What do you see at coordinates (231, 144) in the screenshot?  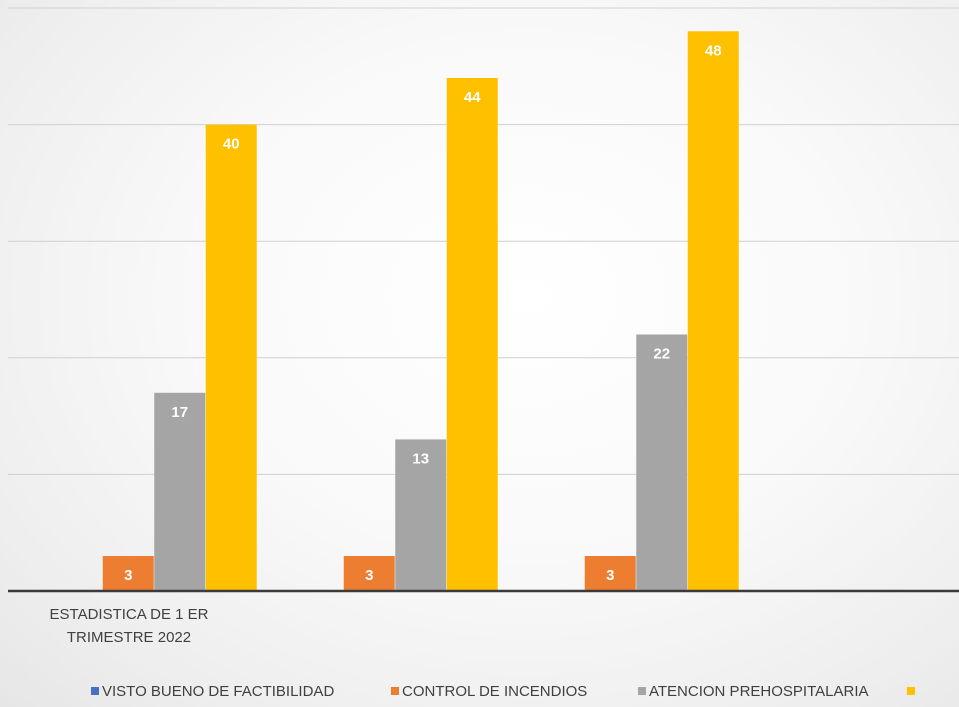 I see `data-label: 40` at bounding box center [231, 144].